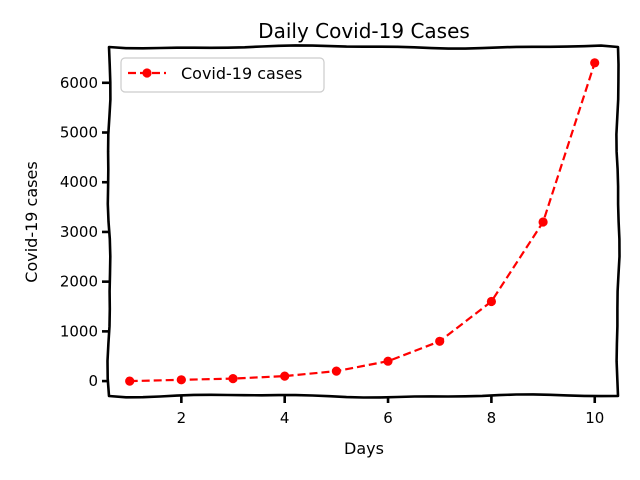 The height and width of the screenshot is (480, 640). Describe the element at coordinates (388, 418) in the screenshot. I see `x-tick-label: 6` at that location.